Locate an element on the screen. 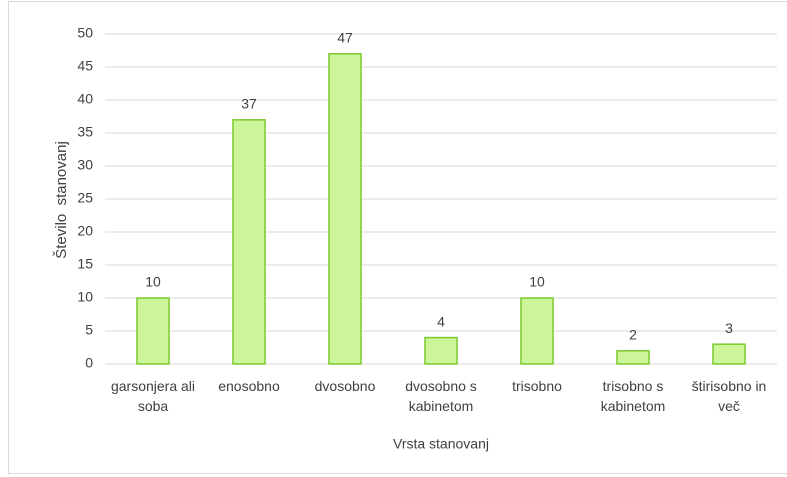  x-tick-label: garsonjera ali soba is located at coordinates (153, 396).